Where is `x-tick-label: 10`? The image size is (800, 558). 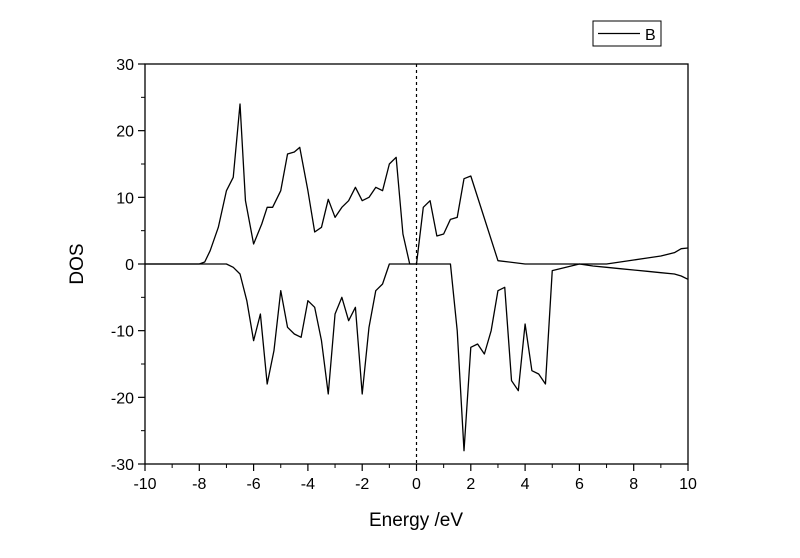 x-tick-label: 10 is located at coordinates (688, 484).